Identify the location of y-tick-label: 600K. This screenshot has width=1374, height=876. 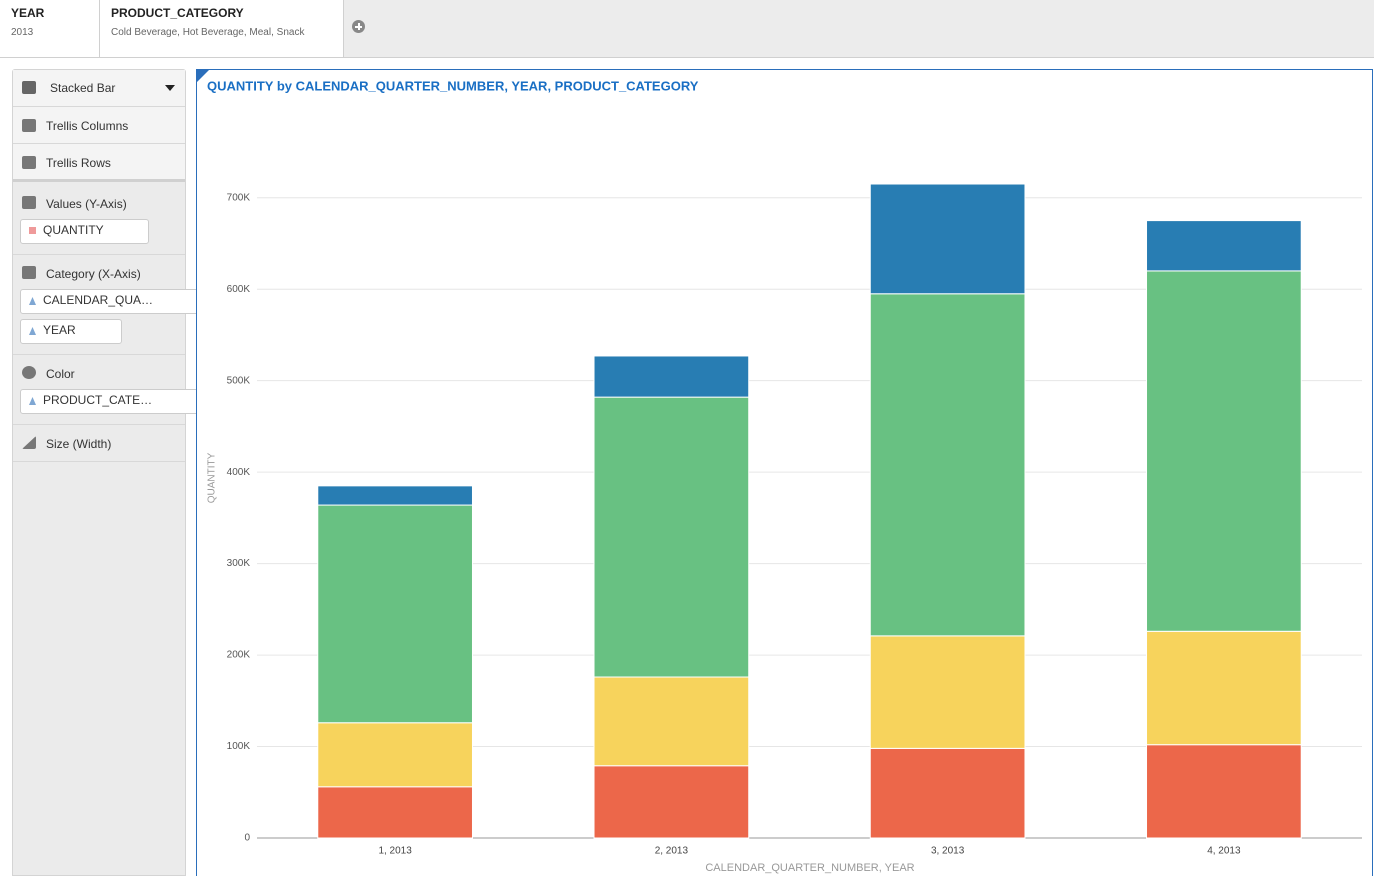
(239, 289).